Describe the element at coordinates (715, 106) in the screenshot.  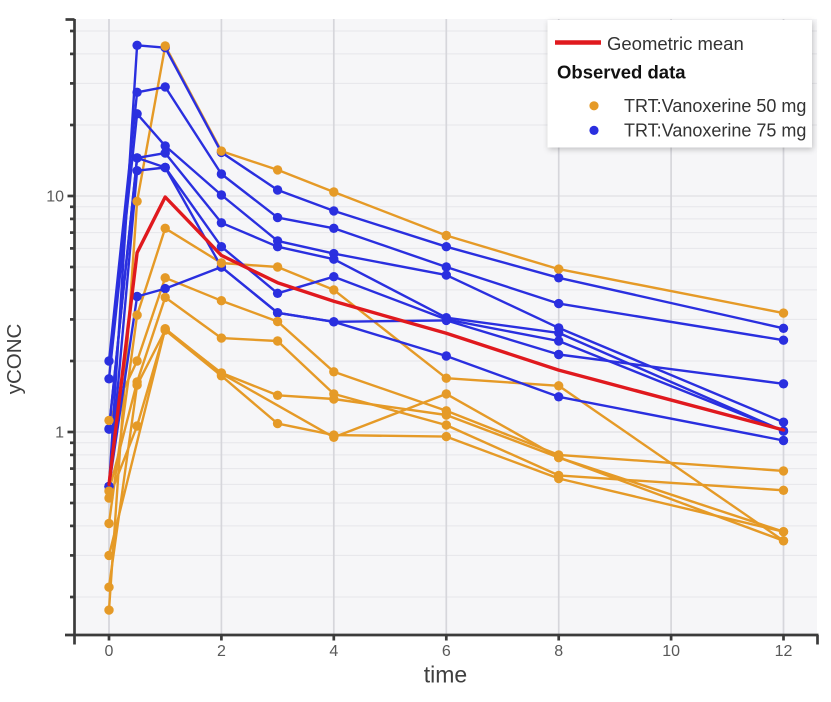
I see `svg-text: TRT:Vanoxerine 50 mg` at that location.